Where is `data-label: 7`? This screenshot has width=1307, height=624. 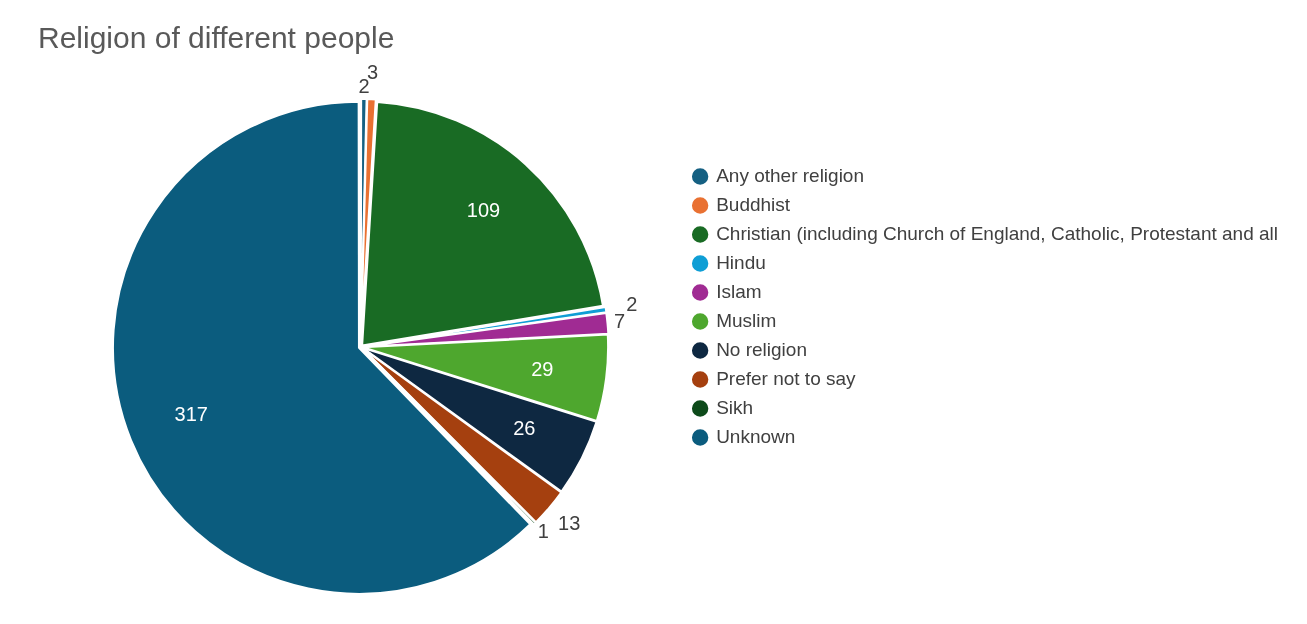 data-label: 7 is located at coordinates (620, 320).